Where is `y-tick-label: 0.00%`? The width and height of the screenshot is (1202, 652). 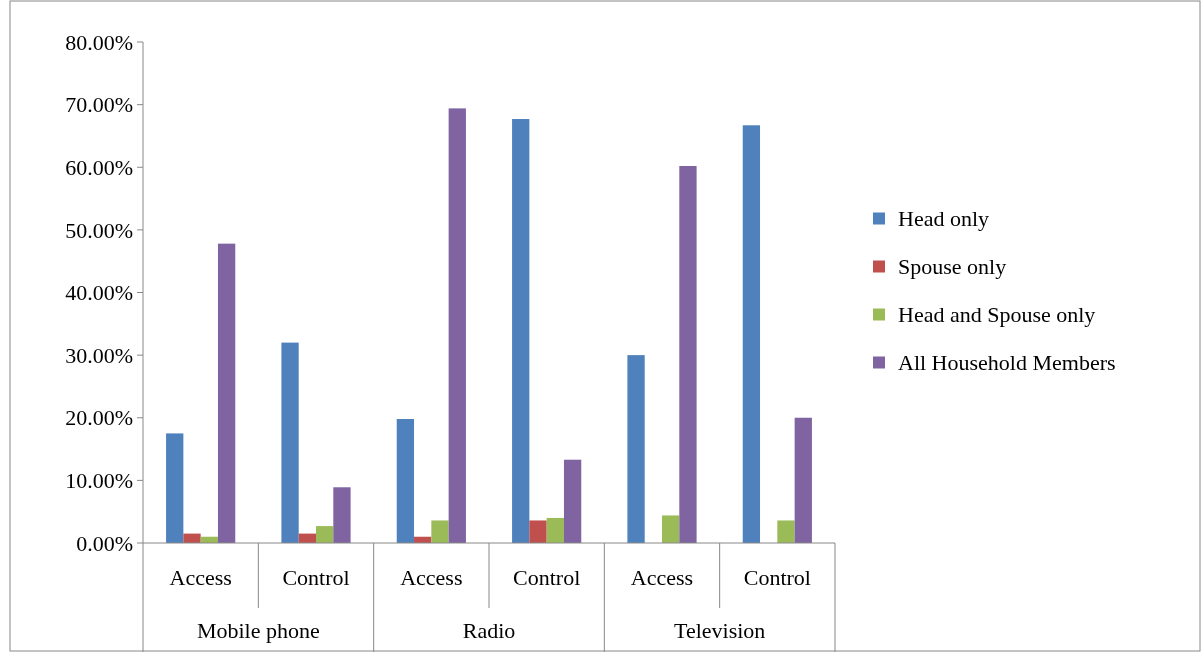
y-tick-label: 0.00% is located at coordinates (104, 543).